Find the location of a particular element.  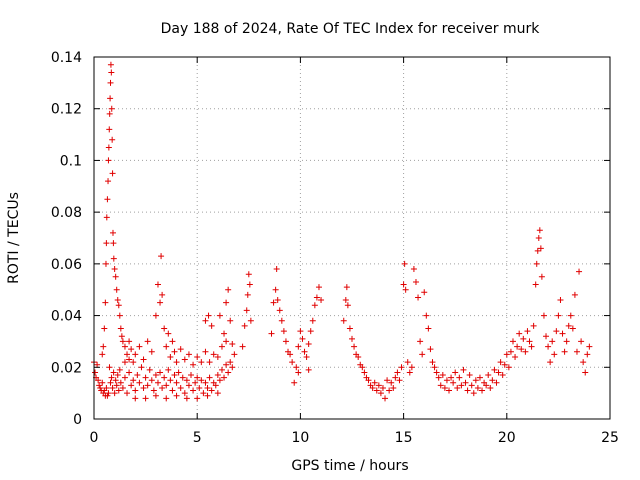

x-tick-label: 5 is located at coordinates (197, 438).